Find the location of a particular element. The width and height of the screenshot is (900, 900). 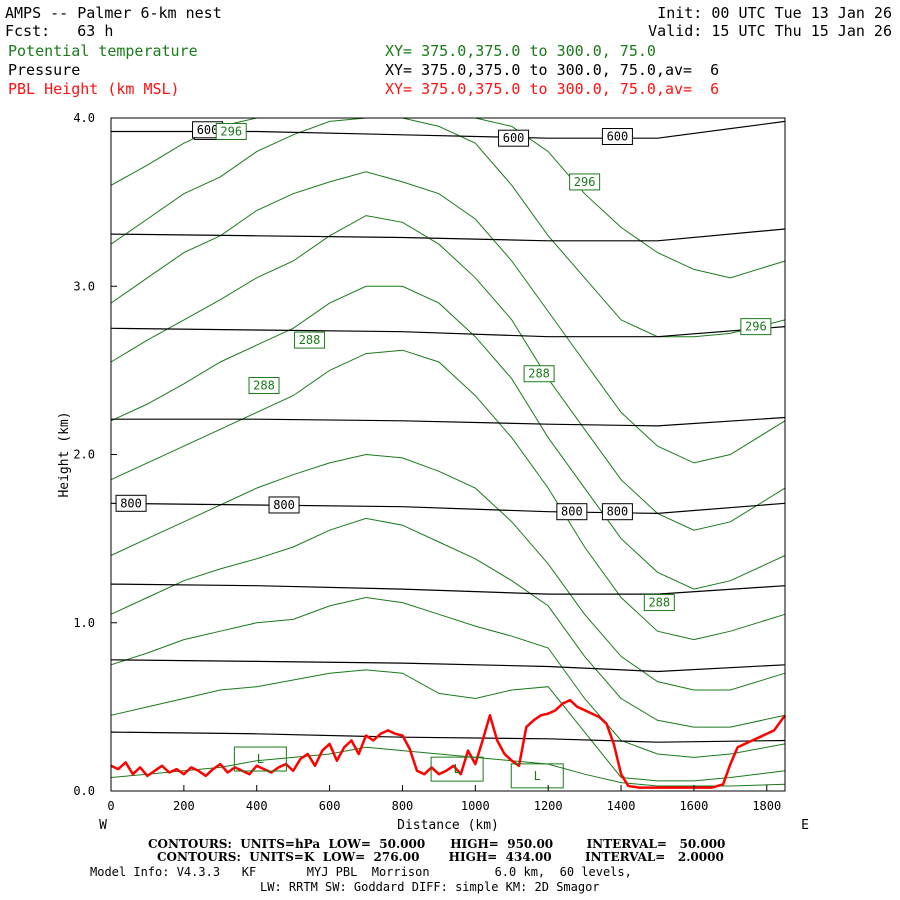

field-name-pbl: PBL Height (km MSL) is located at coordinates (94, 89).